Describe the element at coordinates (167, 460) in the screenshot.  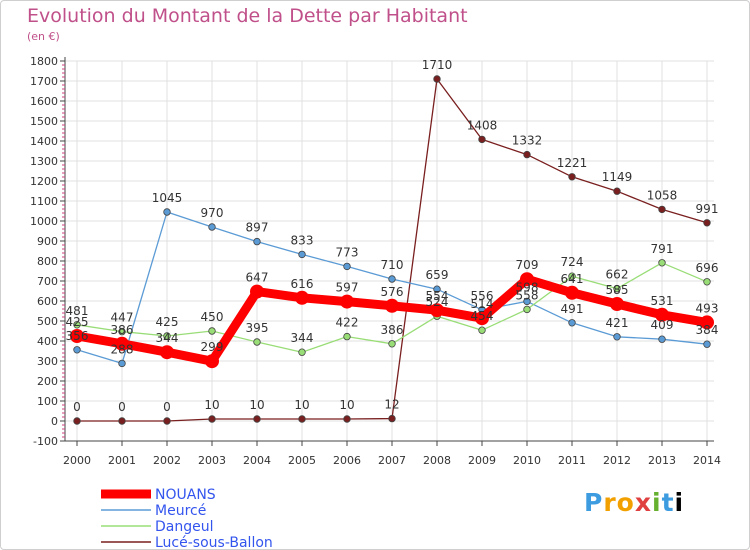
I see `x-tick-label: 2002` at that location.